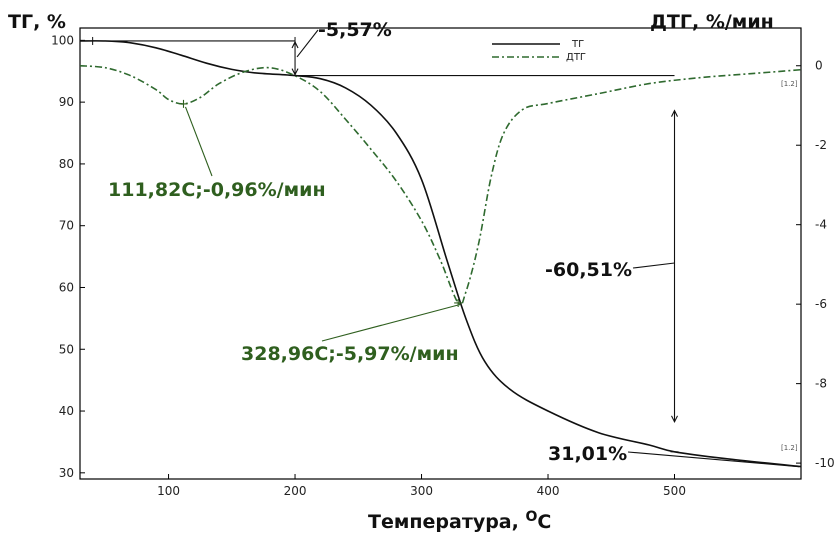  I want to click on y-tick-label: 80, so click(66, 164).